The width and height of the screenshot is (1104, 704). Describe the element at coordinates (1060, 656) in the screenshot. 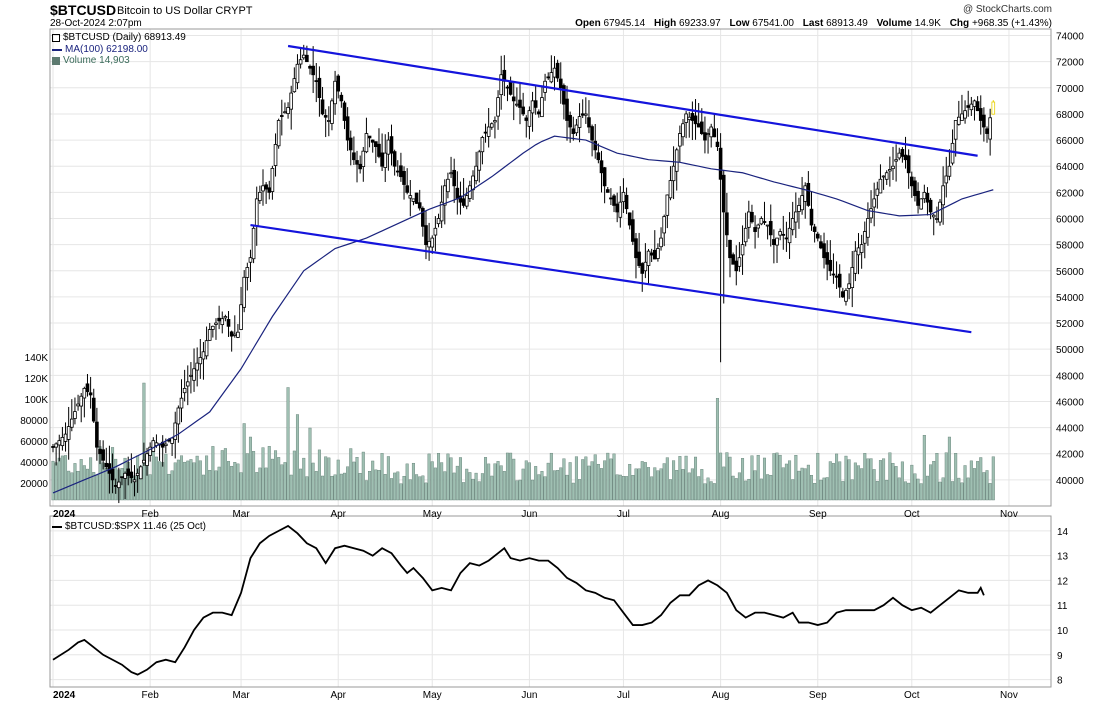

I see `ratio-tick-label: 9` at that location.